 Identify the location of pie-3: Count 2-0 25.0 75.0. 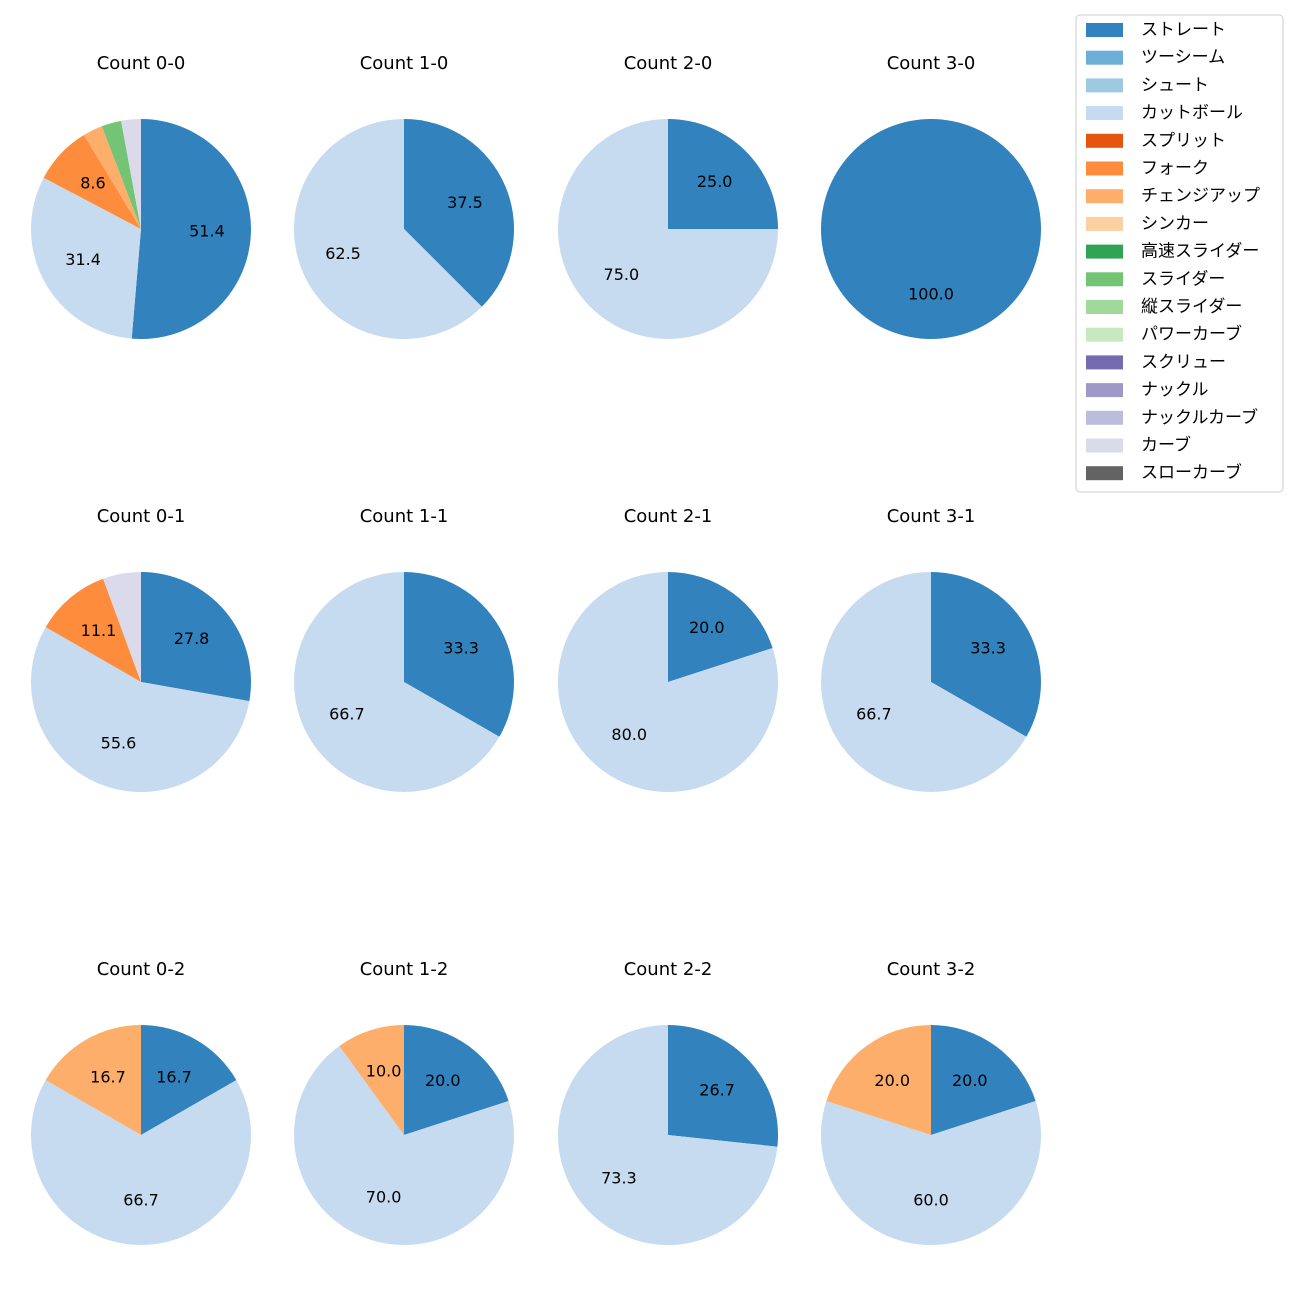
(668, 196).